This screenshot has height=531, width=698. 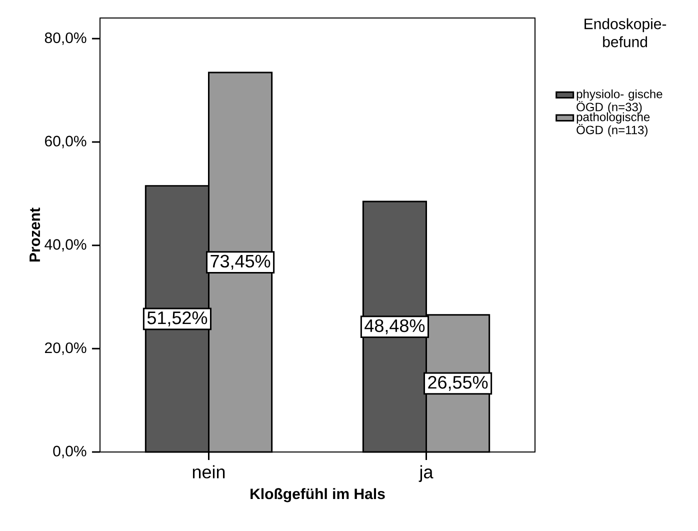 What do you see at coordinates (65, 348) in the screenshot?
I see `y-tick-label: 20,0%` at bounding box center [65, 348].